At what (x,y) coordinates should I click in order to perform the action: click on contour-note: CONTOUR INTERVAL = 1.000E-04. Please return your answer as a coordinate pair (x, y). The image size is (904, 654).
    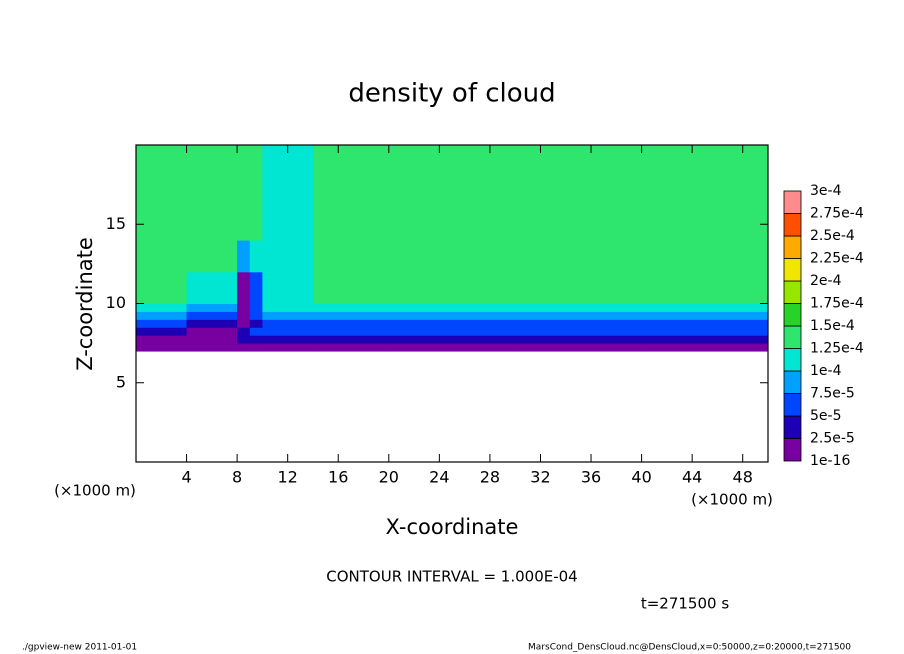
    Looking at the image, I should click on (451, 577).